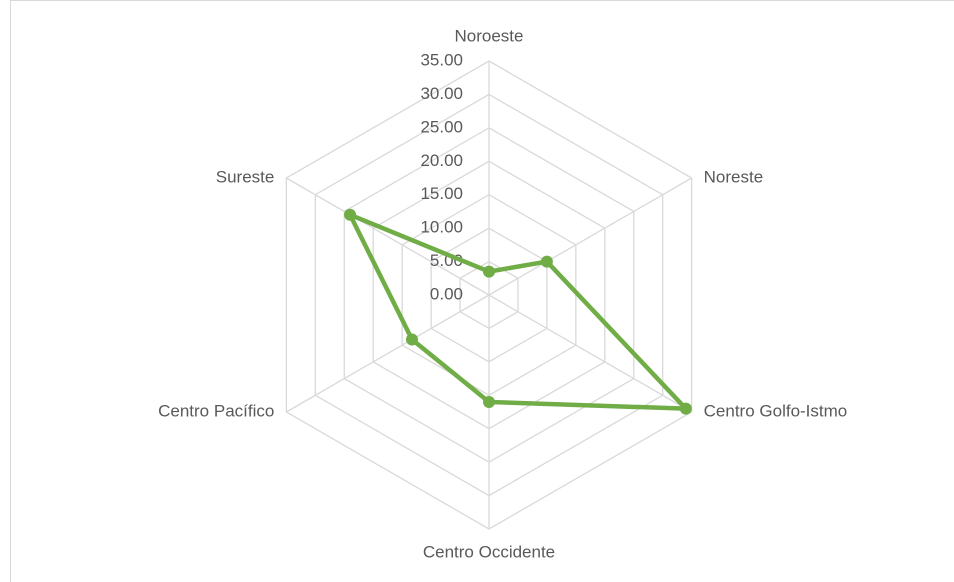 This screenshot has height=582, width=954. What do you see at coordinates (216, 410) in the screenshot?
I see `category-label: Centro Pacífico` at bounding box center [216, 410].